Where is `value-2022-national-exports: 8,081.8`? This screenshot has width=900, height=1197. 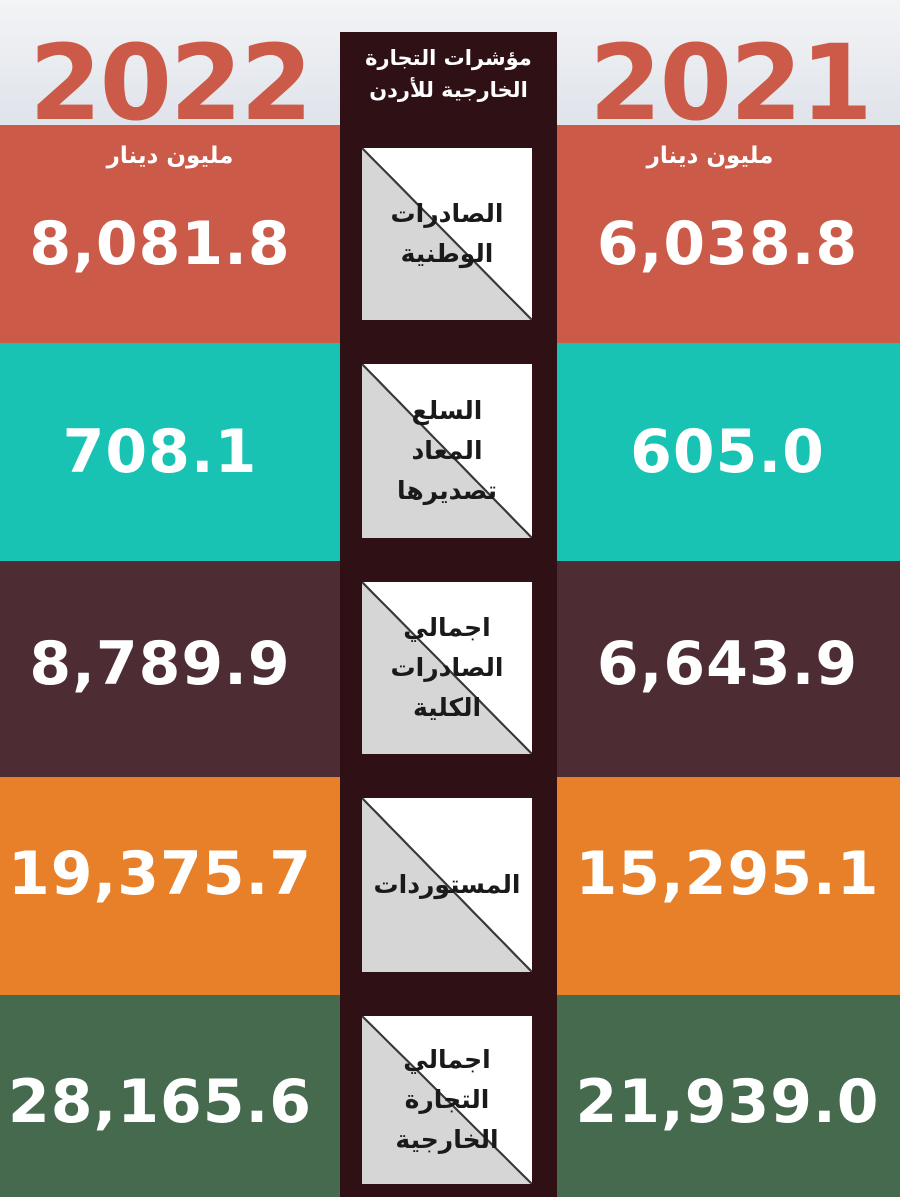
value-2022-national-exports: 8,081.8 is located at coordinates (160, 244).